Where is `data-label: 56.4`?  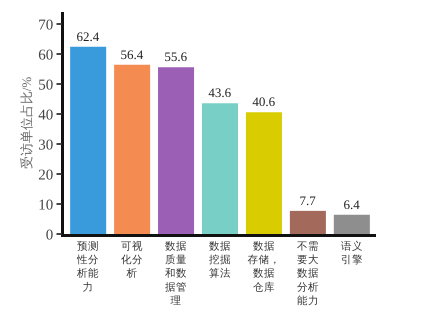 data-label: 56.4 is located at coordinates (132, 54).